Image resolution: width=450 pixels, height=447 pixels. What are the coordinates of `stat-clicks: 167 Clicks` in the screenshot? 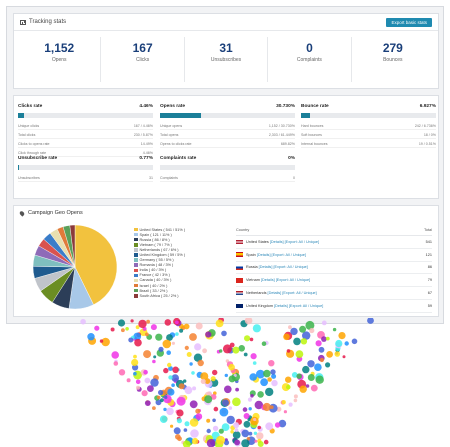 It's located at (143, 59).